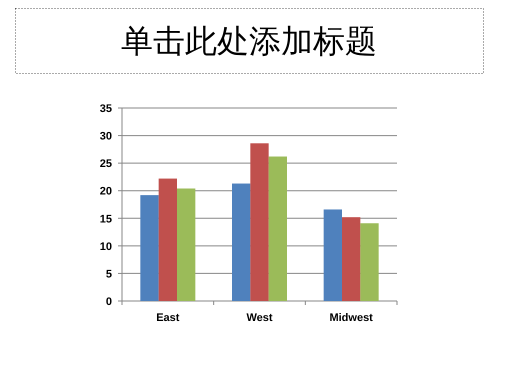 This screenshot has height=370, width=506. Describe the element at coordinates (106, 136) in the screenshot. I see `y-tick-label: 30` at that location.